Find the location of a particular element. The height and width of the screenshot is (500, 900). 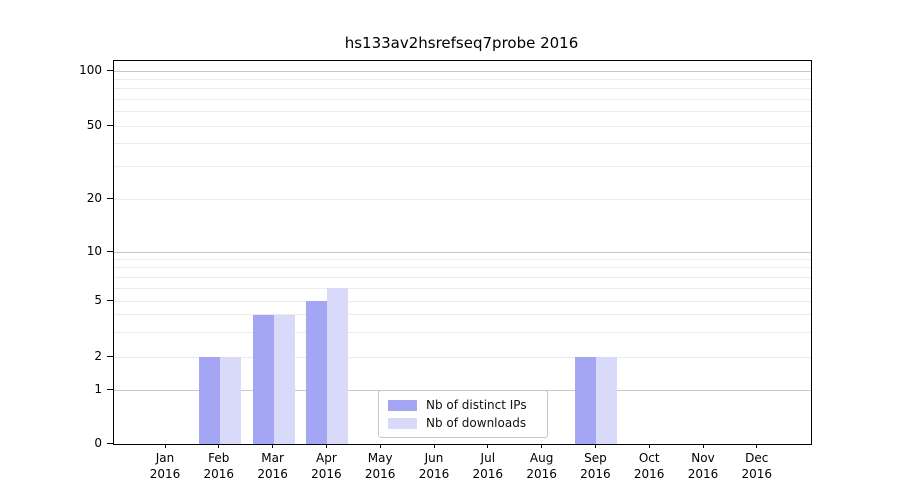

legend-item-distinct-ips: Nb of distinct IPs is located at coordinates (463, 405).